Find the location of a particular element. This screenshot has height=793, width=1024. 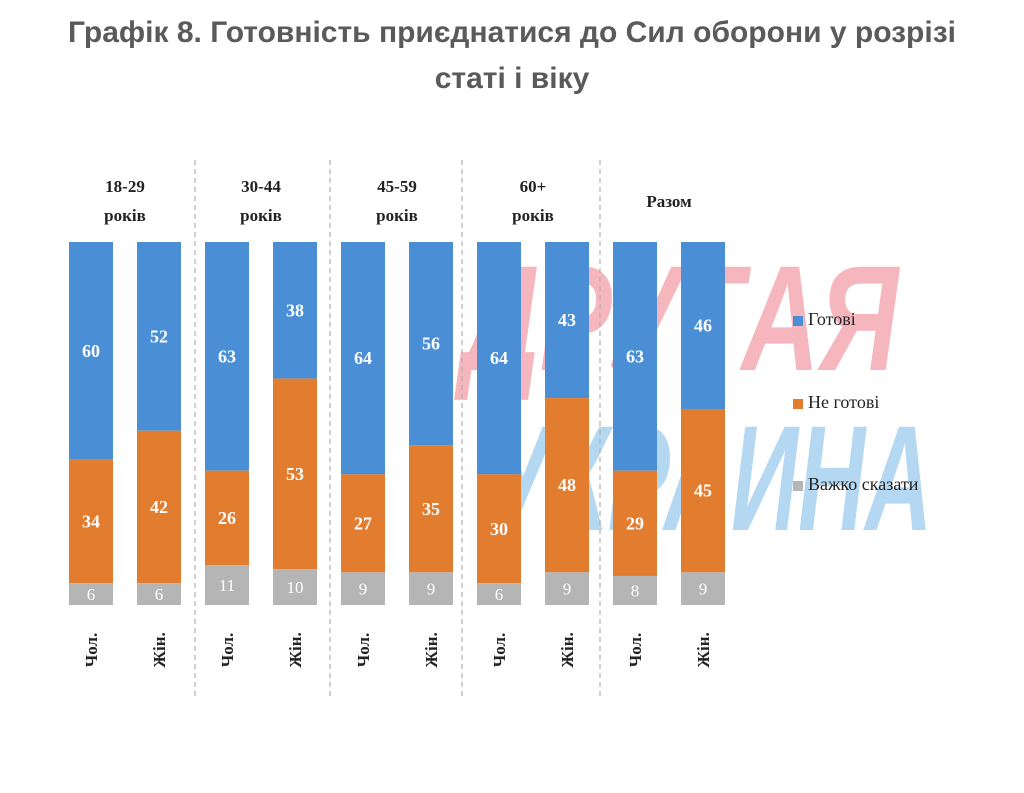

group-label-0-line2: років is located at coordinates (125, 215).